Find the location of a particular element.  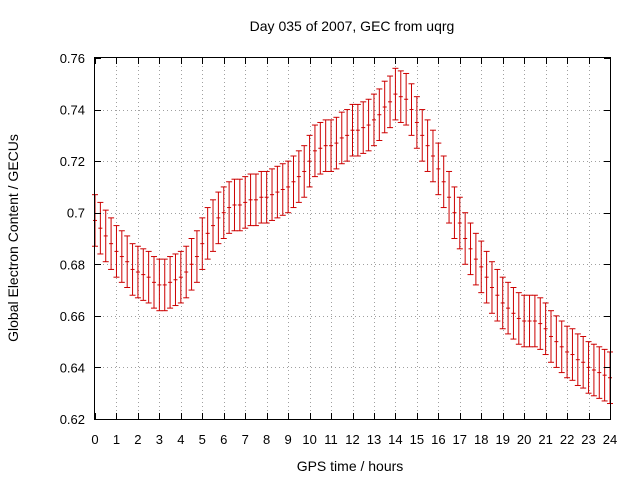

chart-title: Day 035 of 2007, GEC from uqrg is located at coordinates (352, 26).